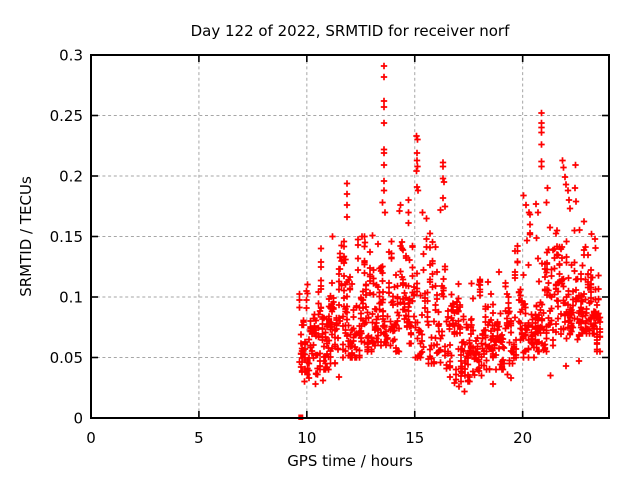 This screenshot has height=480, width=640. Describe the element at coordinates (306, 438) in the screenshot. I see `x-tick-label: 10` at that location.